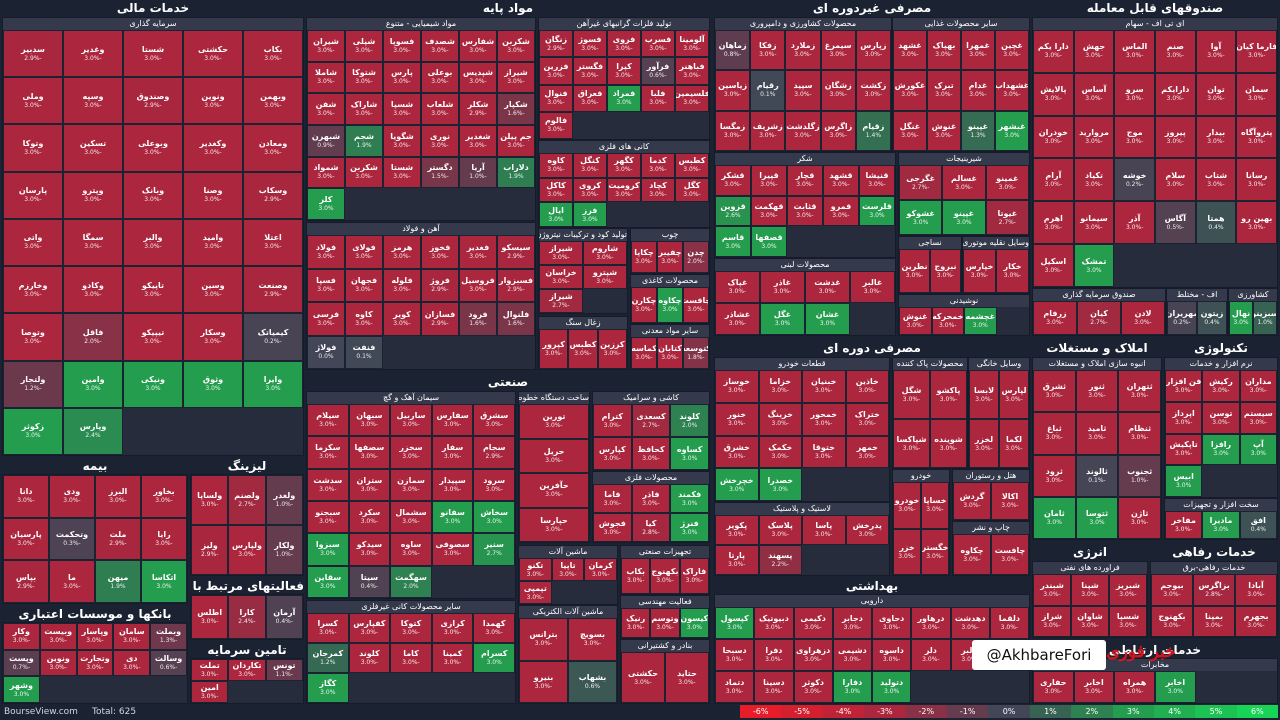 Image resolution: width=1280 pixels, height=720 pixels. I want to click on stock-tile: فسرب -3.0%, so click(658, 44).